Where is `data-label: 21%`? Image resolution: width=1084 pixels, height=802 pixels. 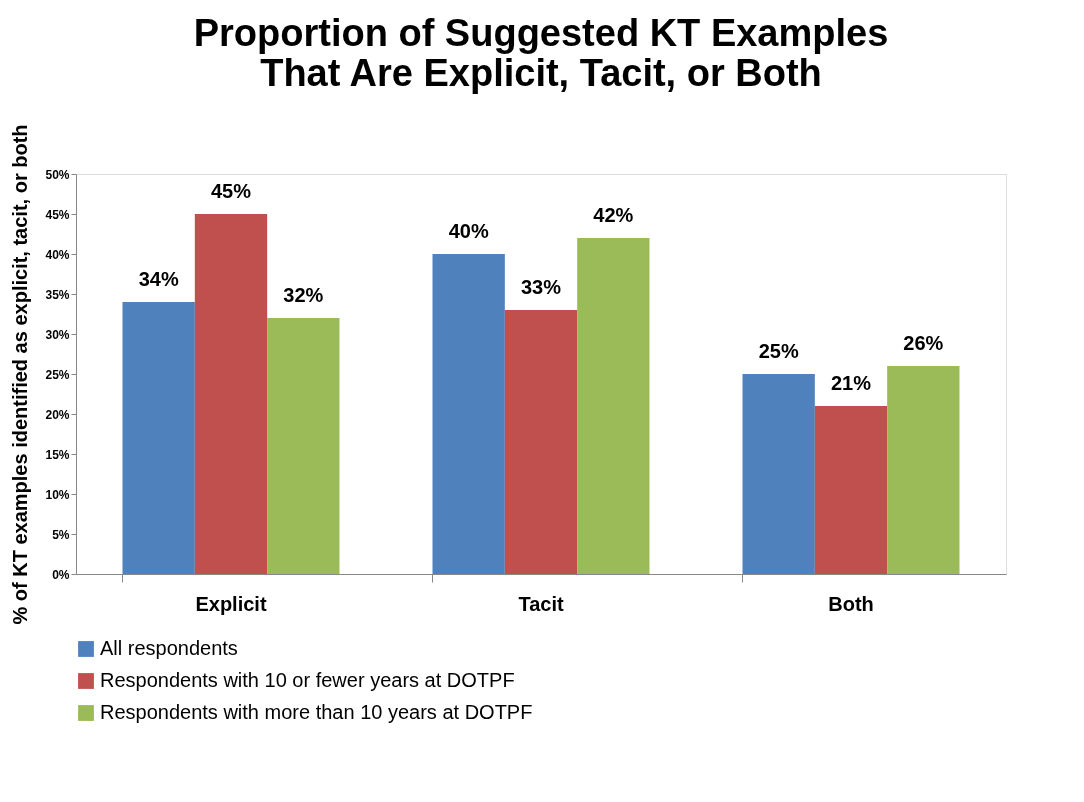 data-label: 21% is located at coordinates (851, 383).